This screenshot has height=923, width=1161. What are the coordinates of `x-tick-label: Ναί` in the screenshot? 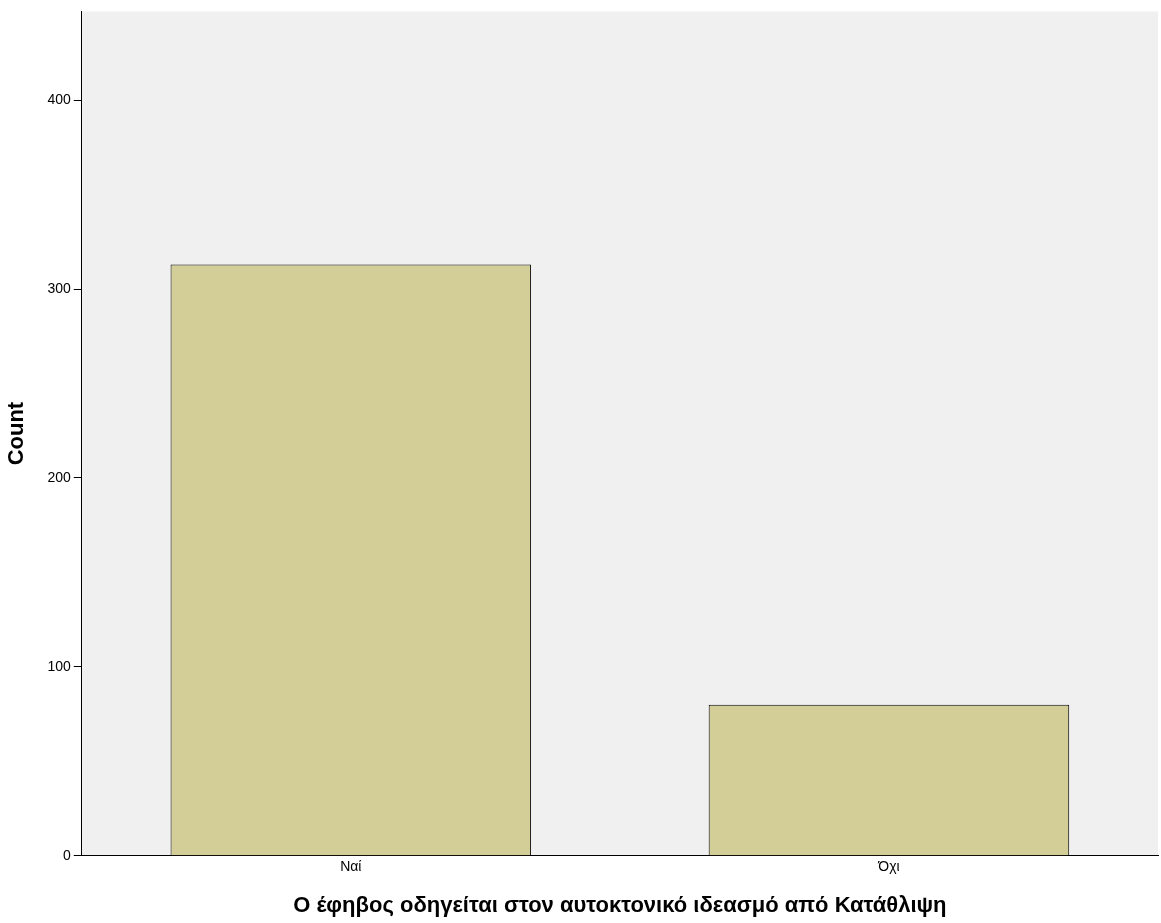 It's located at (351, 866).